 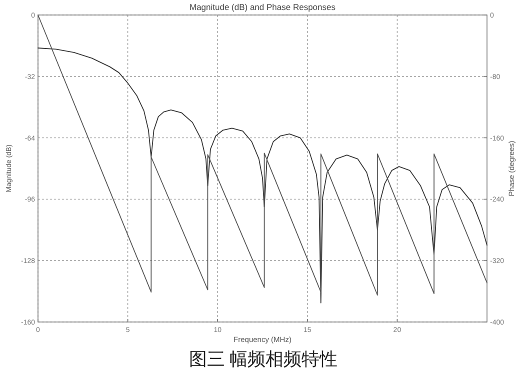 I want to click on text: 图三 幅频相频特性, so click(x=263, y=359).